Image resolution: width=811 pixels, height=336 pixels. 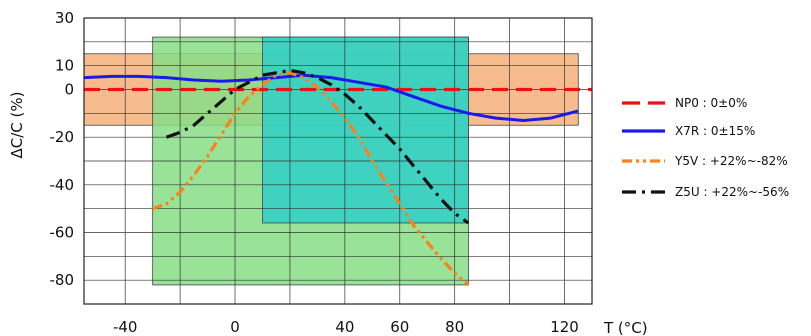 I want to click on y-tick-label: 30, so click(x=64, y=18).